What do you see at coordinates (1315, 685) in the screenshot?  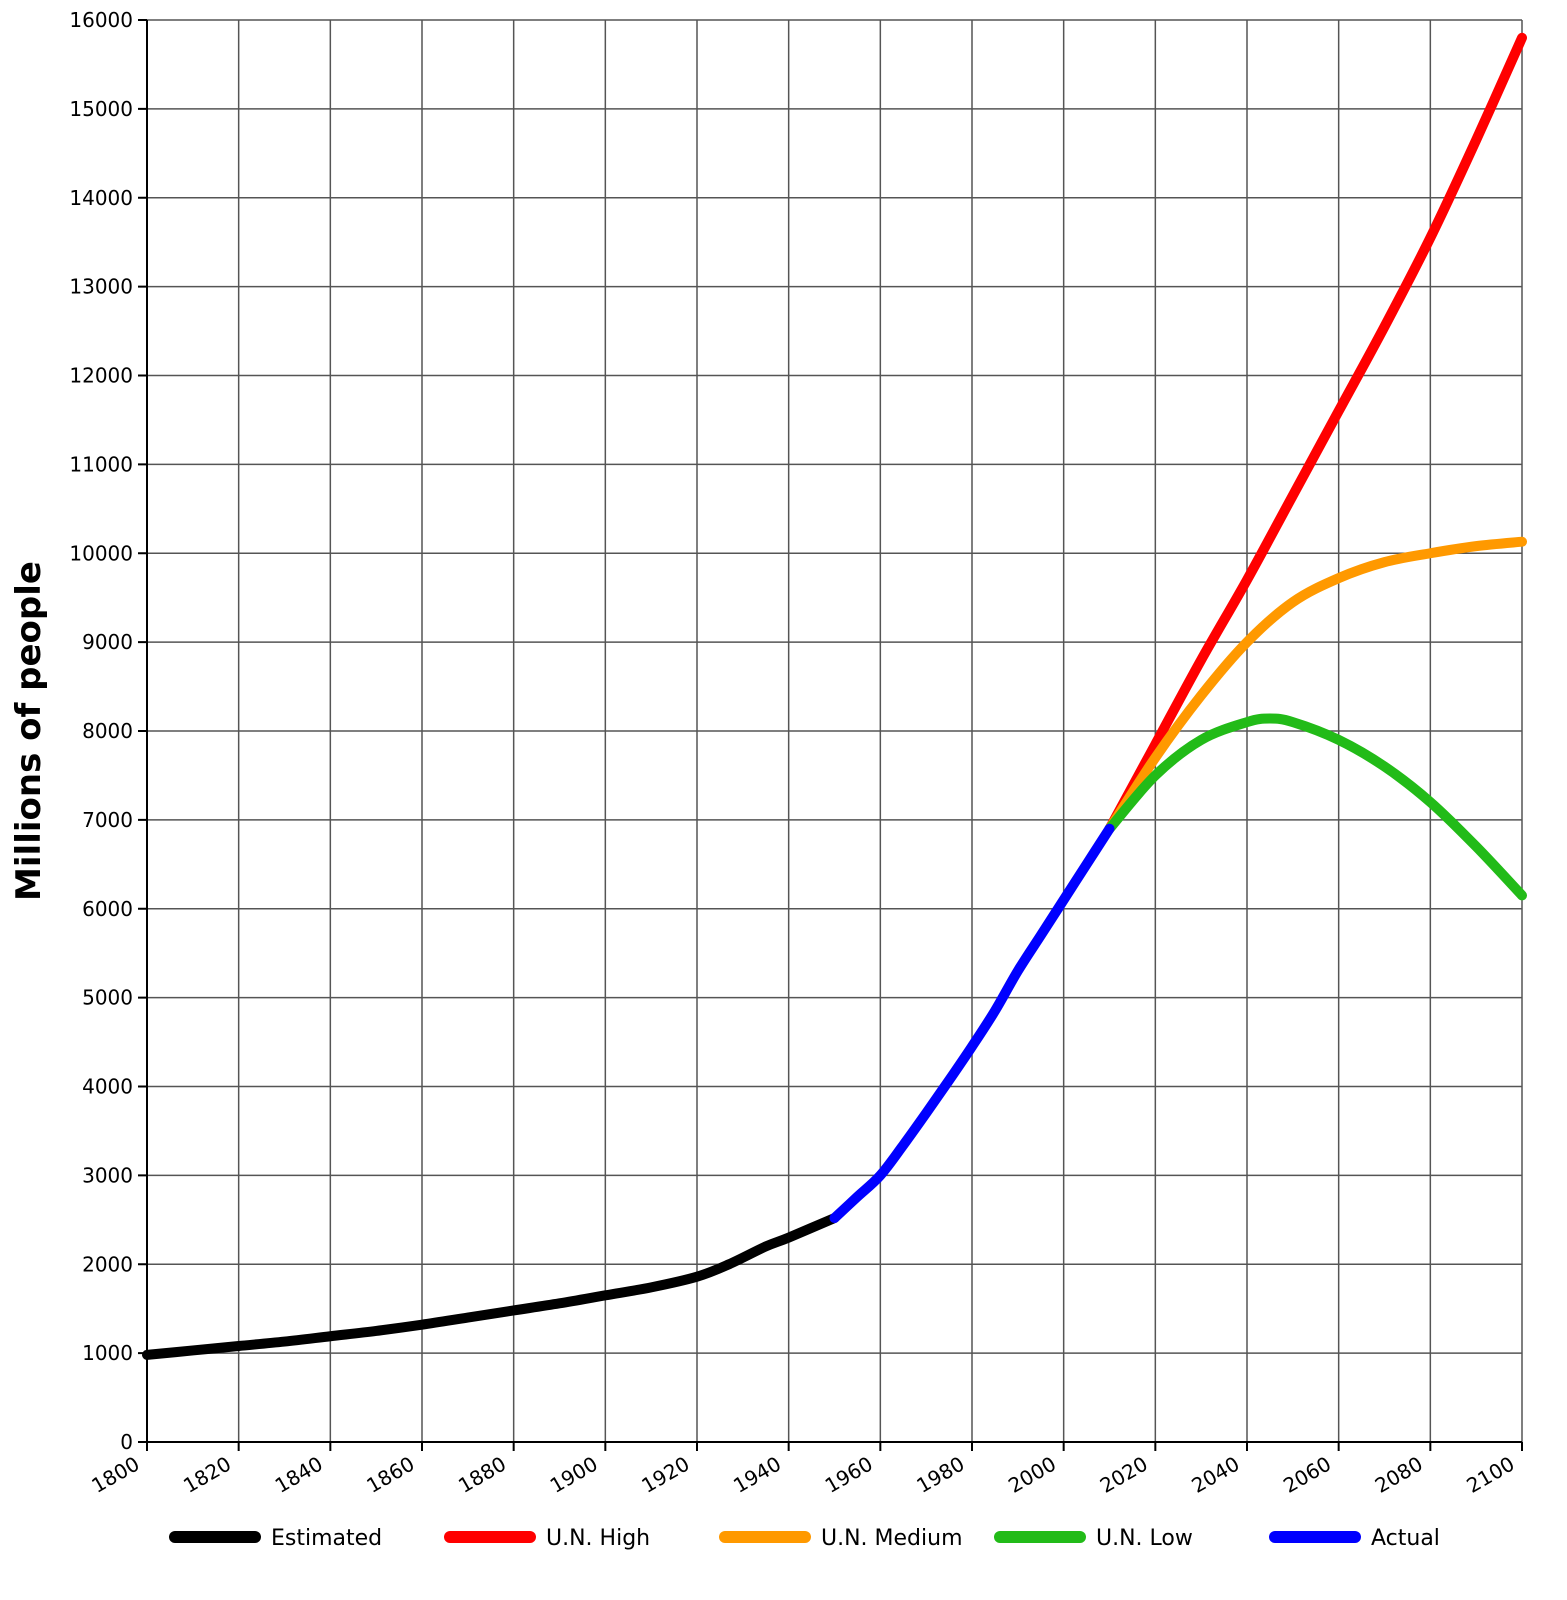 I see `series-line-u-n-medium` at bounding box center [1315, 685].